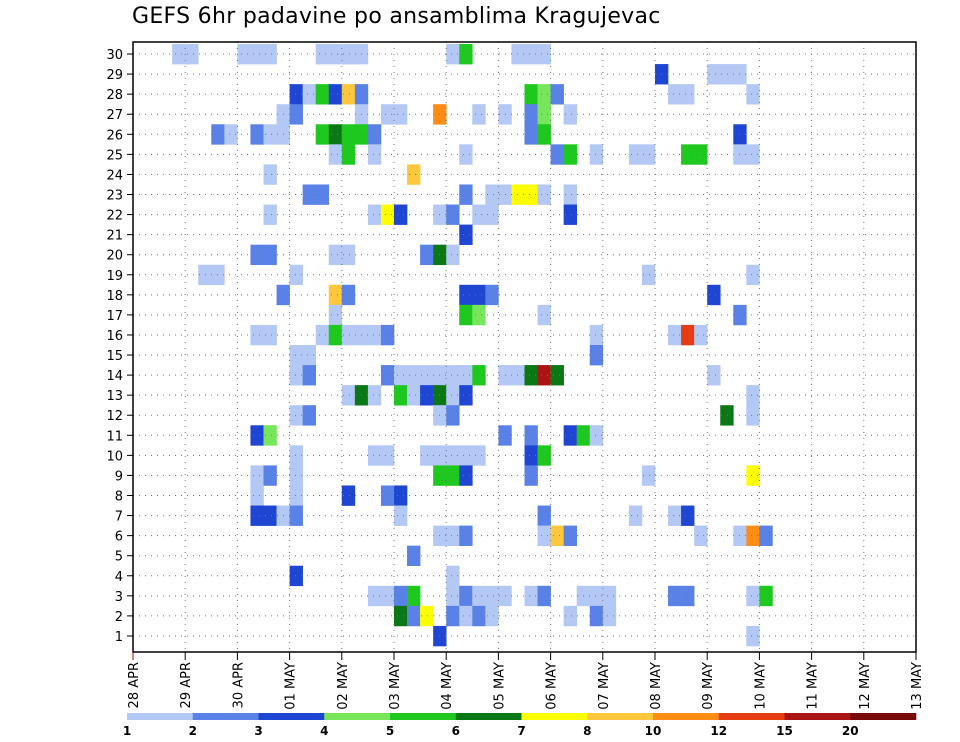 This screenshot has width=960, height=742. I want to click on colorbar-label: 8, so click(587, 731).